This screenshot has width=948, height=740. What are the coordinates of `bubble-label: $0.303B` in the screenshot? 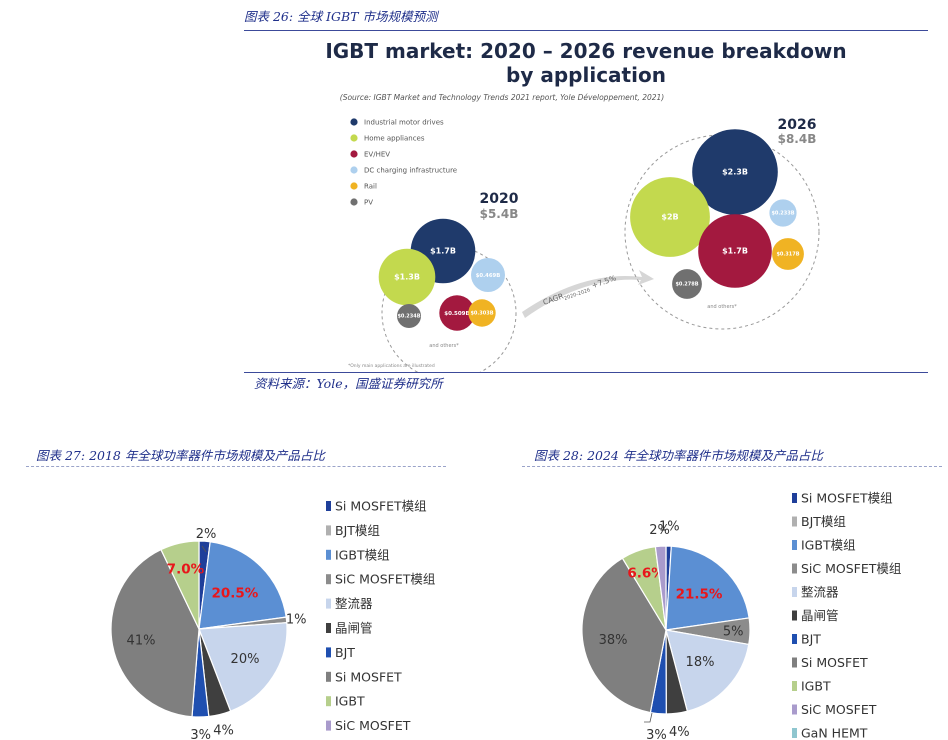 It's located at (481, 314).